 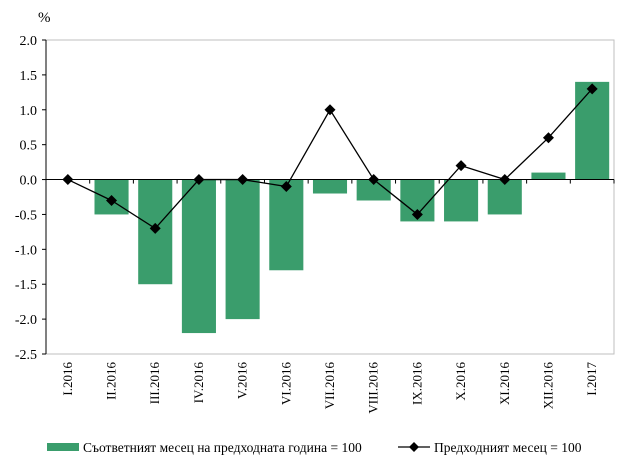 What do you see at coordinates (26, 198) in the screenshot?
I see `y-axis-ticks: 2.0 1.5 1.0 0.5 0.0 -0.5 -1.0 -1.5 -2.0 -2.5` at bounding box center [26, 198].